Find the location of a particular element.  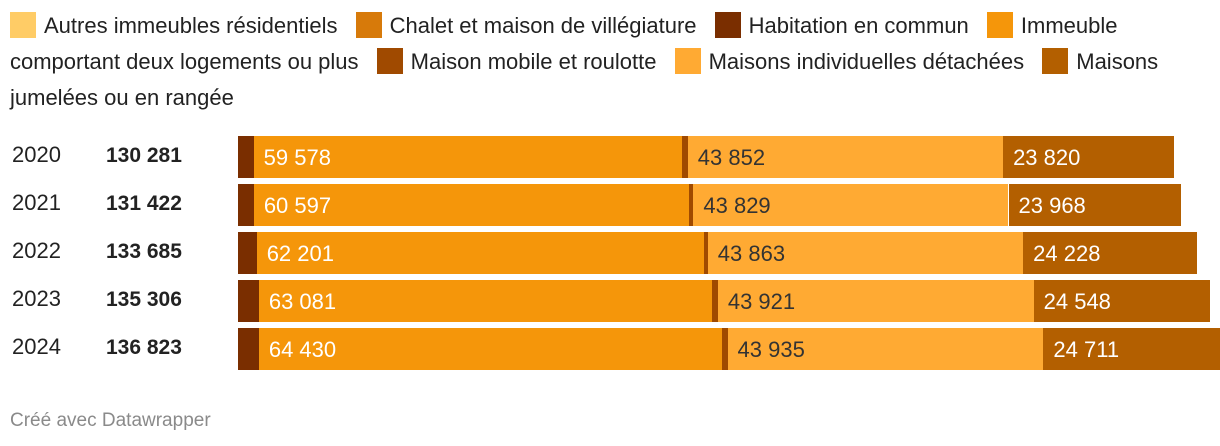

legend-item: Maison mobile et roulotte is located at coordinates (516, 61).